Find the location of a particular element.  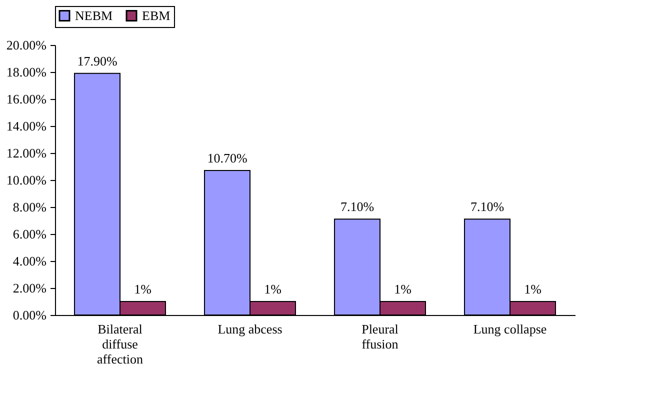

x-tick-label: Lung abcess is located at coordinates (250, 329).